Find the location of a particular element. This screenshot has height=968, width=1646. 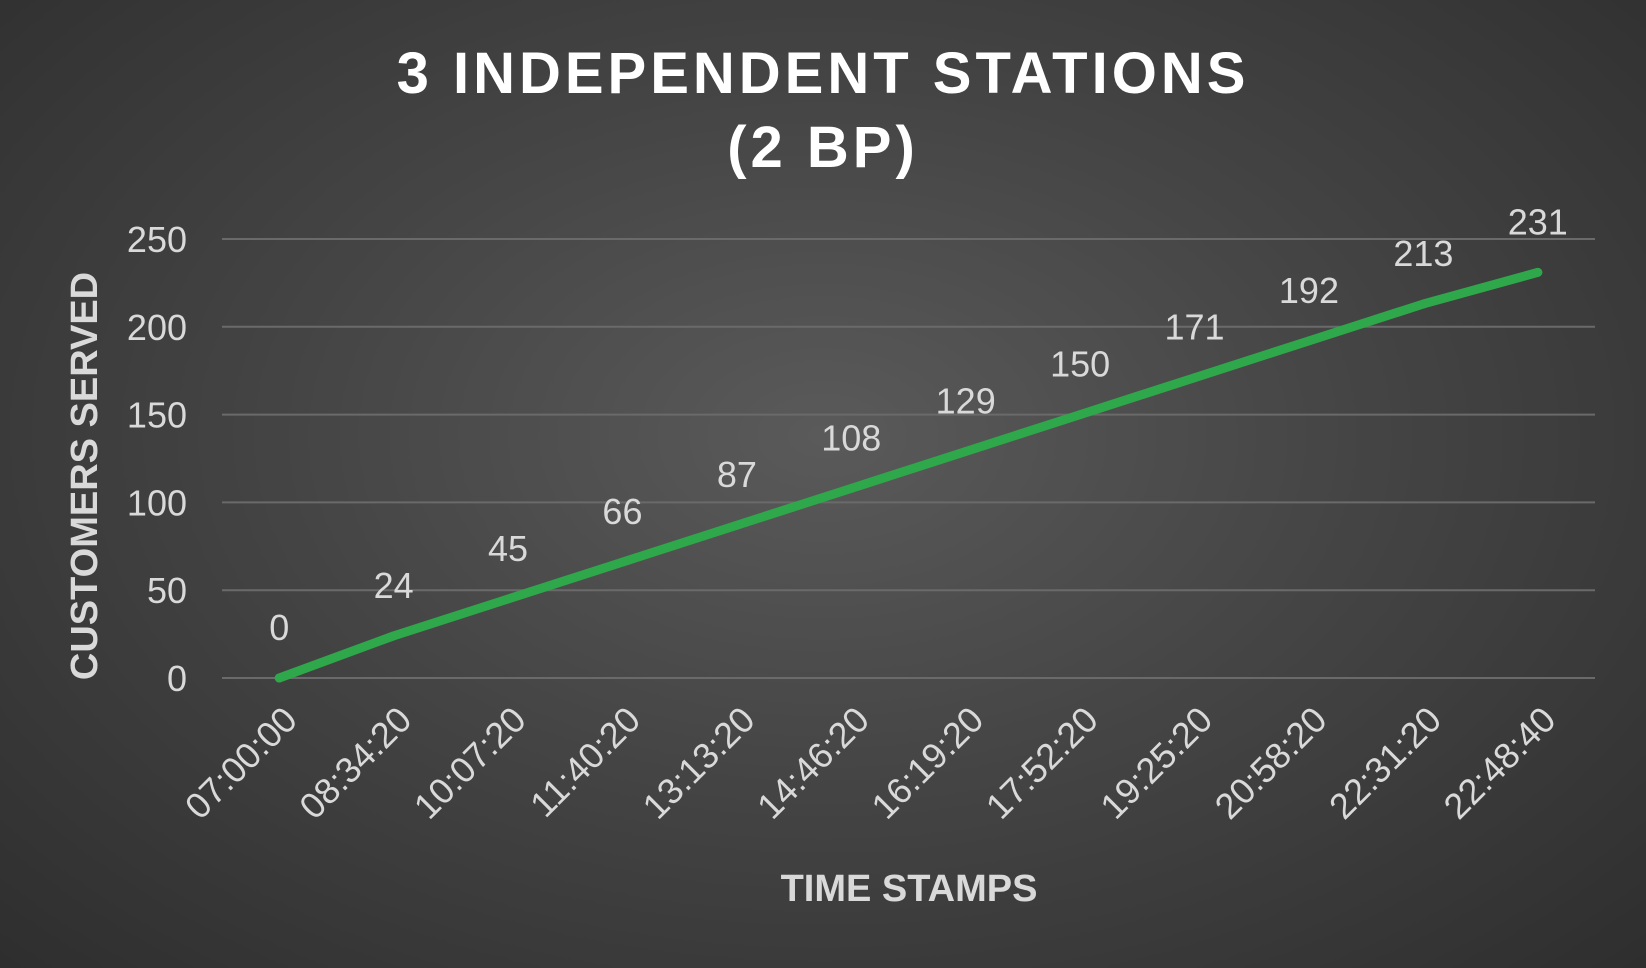

chart-title: 3 INDEPENDENT STATIONS (2 BP) is located at coordinates (823, 110).